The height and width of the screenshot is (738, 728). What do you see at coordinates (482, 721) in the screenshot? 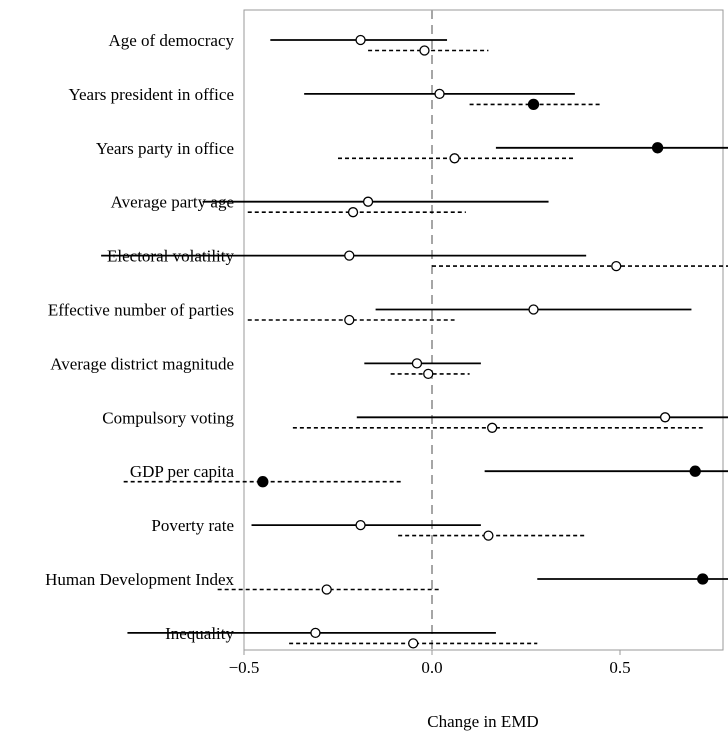
I see `x-axis-title: Change in EMD` at bounding box center [482, 721].